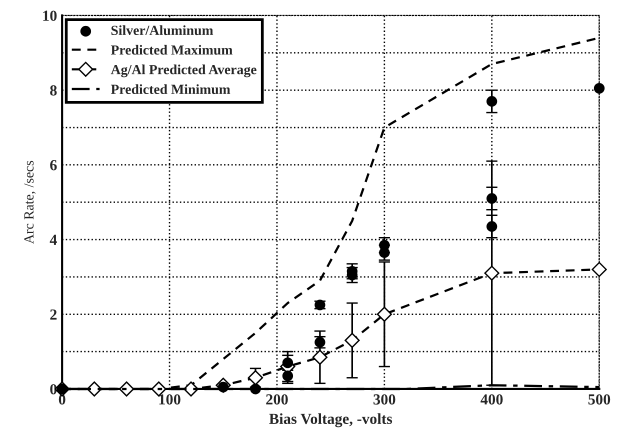 This screenshot has width=621, height=442. I want to click on y-tick-label: 10, so click(50, 15).